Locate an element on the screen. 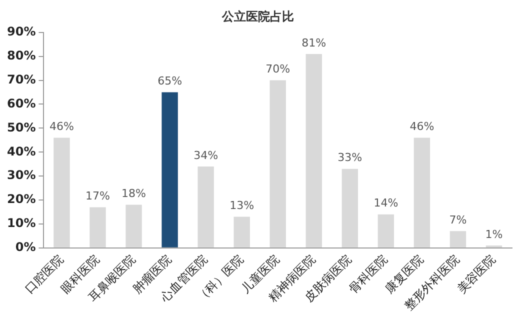 This screenshot has height=316, width=522. data-label: 18% is located at coordinates (134, 193).